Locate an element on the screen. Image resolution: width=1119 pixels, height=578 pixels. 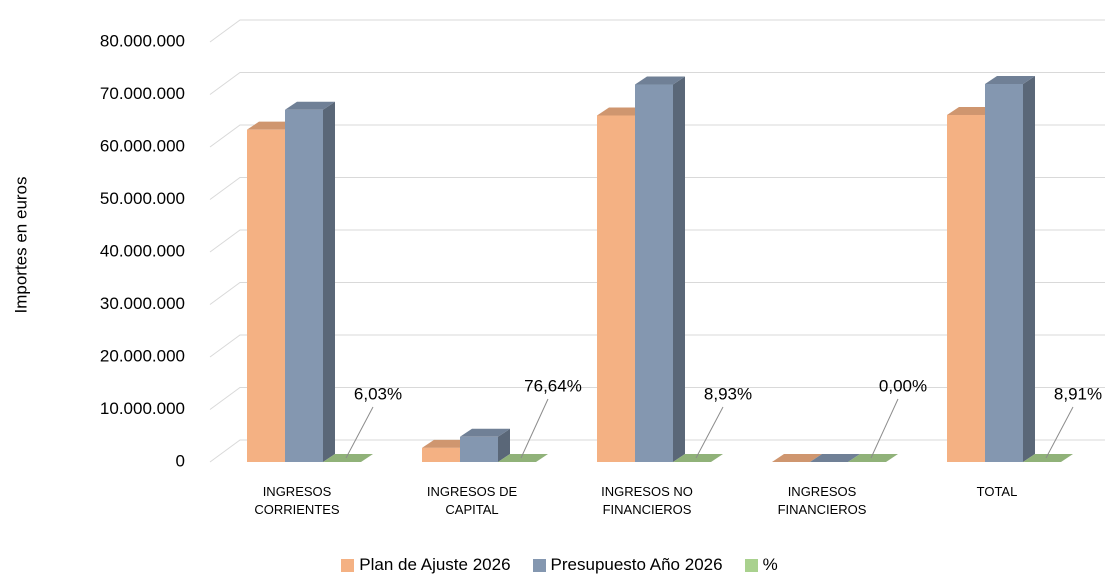
data-label: 0,00% is located at coordinates (903, 385).